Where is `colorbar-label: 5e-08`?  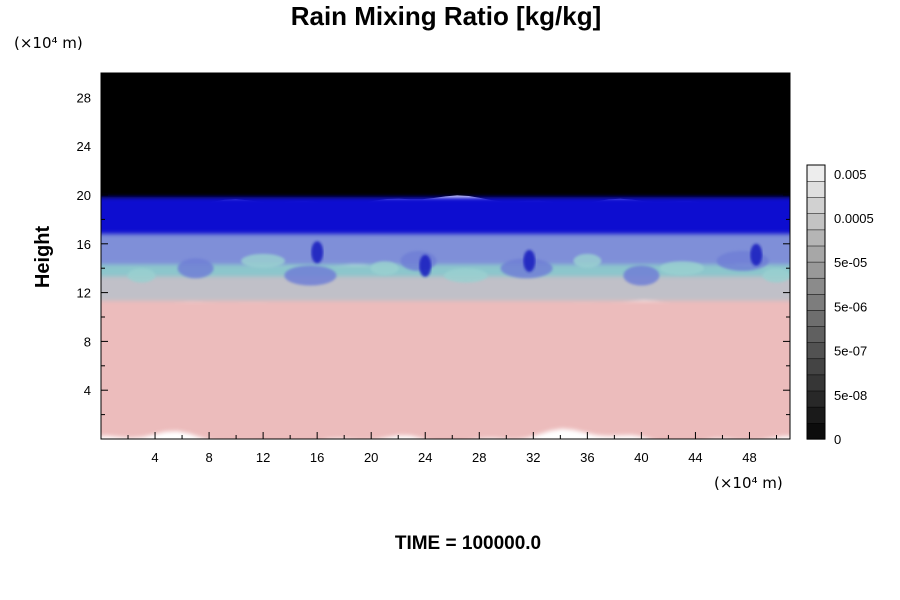 colorbar-label: 5e-08 is located at coordinates (850, 395).